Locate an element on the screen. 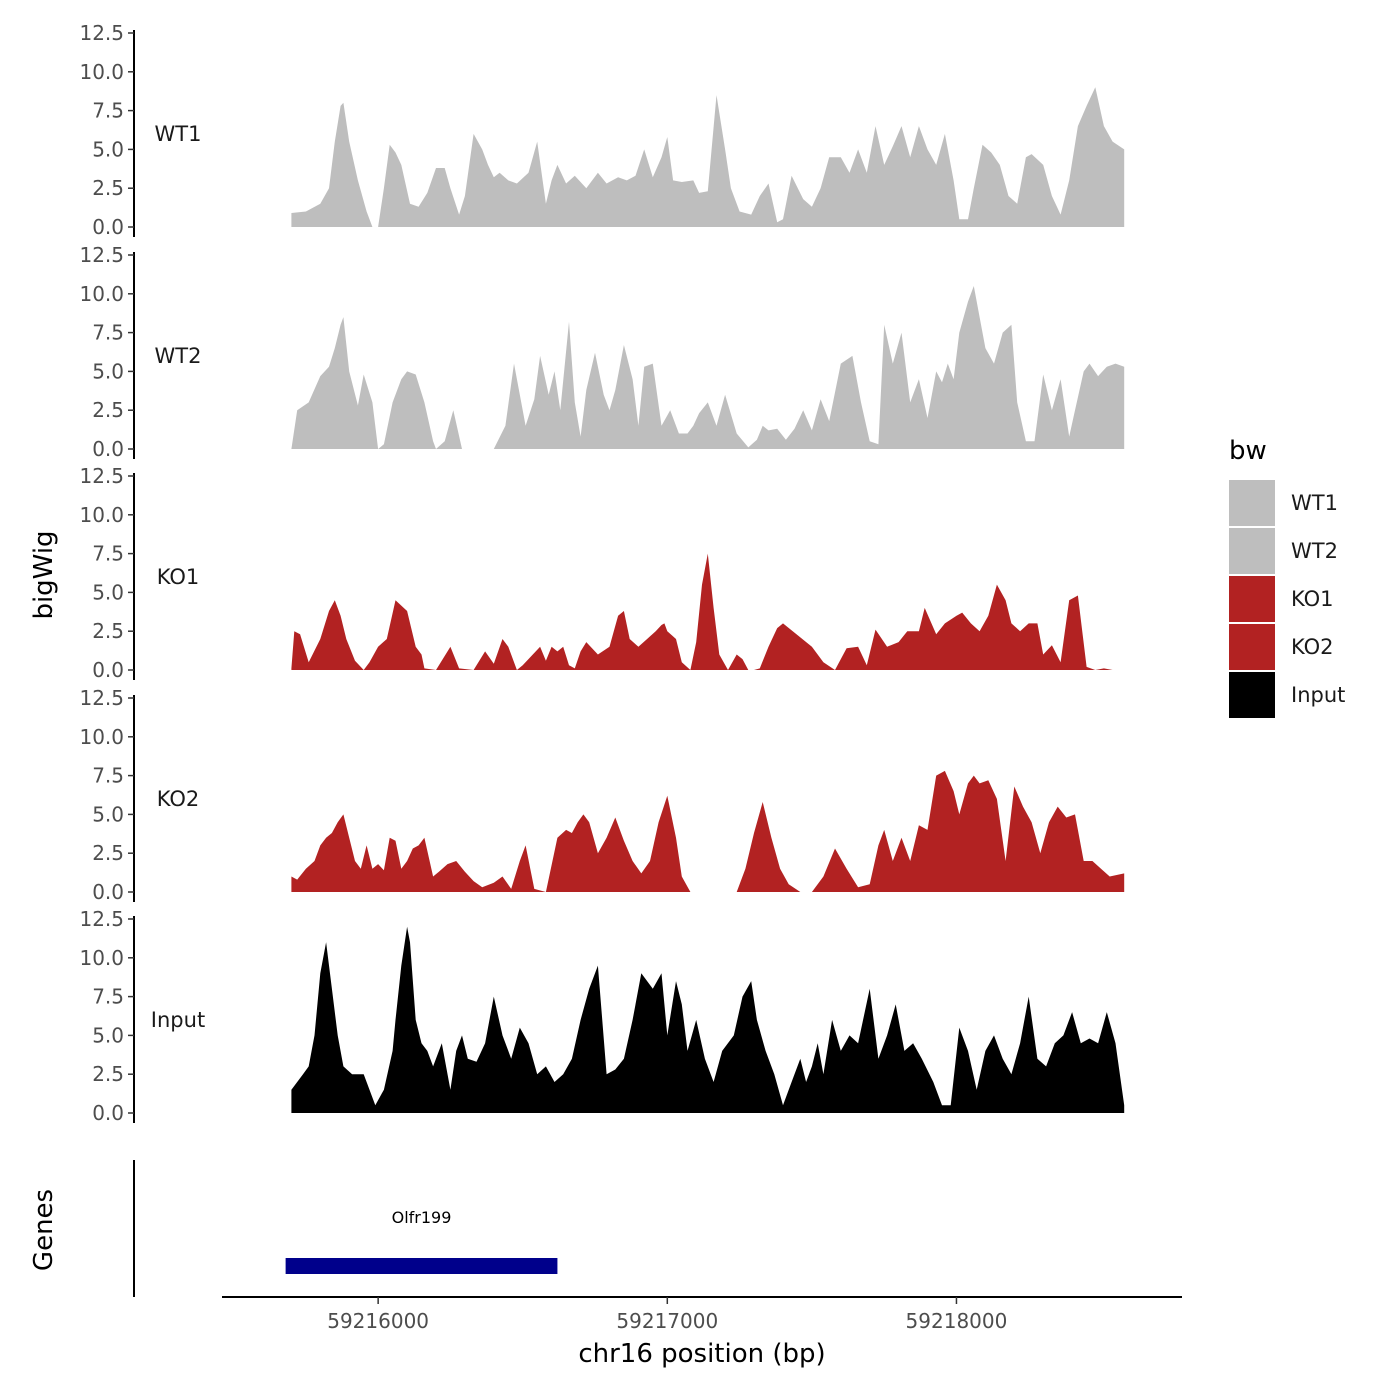 This screenshot has width=1400, height=1400. legend-label: KO2 is located at coordinates (1312, 647).